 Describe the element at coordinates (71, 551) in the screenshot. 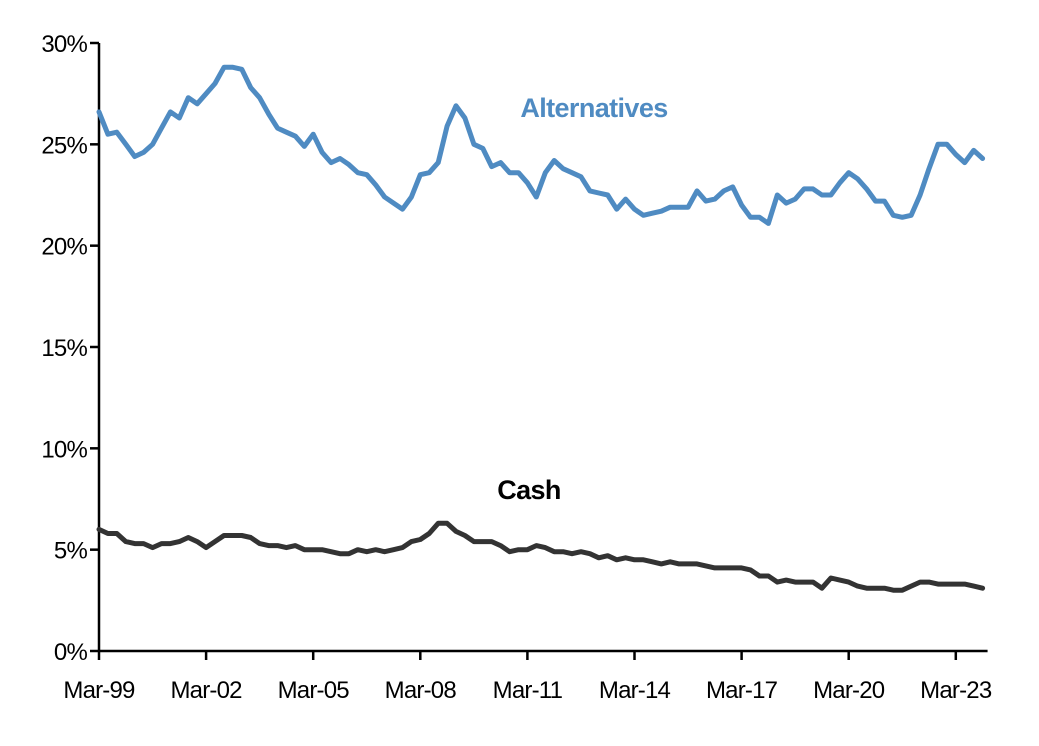

I see `y-tick-label: 5%` at that location.